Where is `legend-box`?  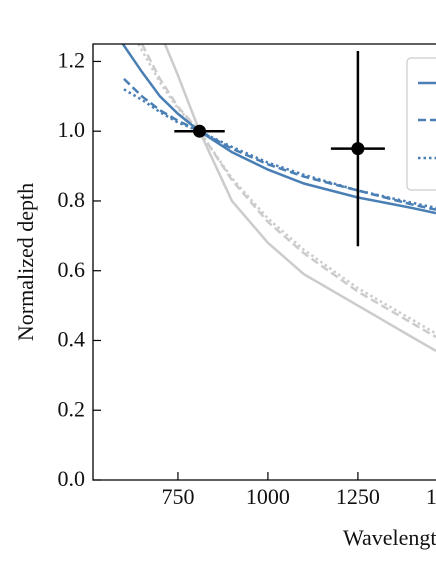 legend-box is located at coordinates (421, 124).